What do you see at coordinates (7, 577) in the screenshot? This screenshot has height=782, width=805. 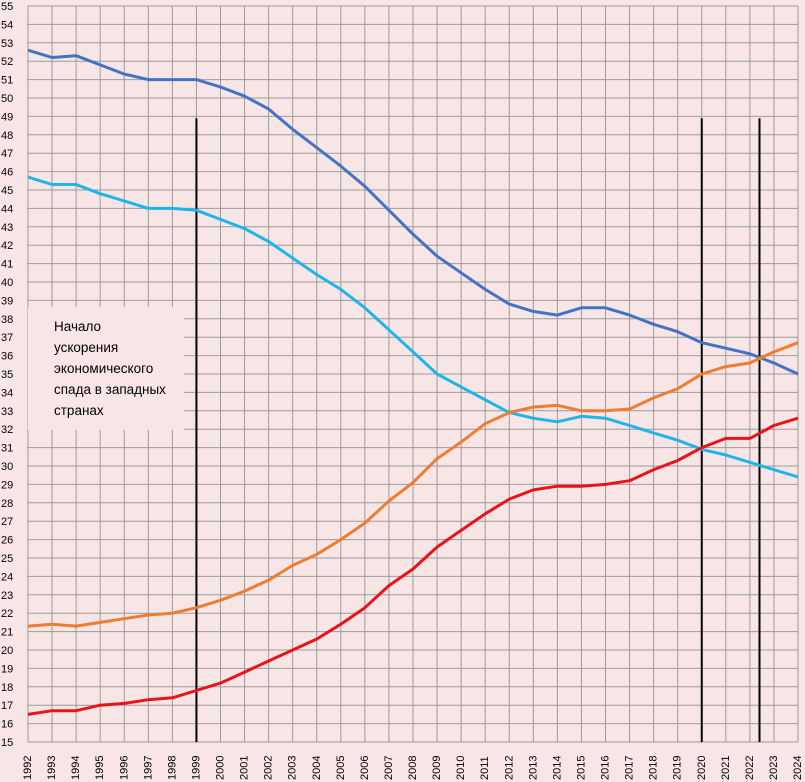 I see `y-tick-label: 24` at bounding box center [7, 577].